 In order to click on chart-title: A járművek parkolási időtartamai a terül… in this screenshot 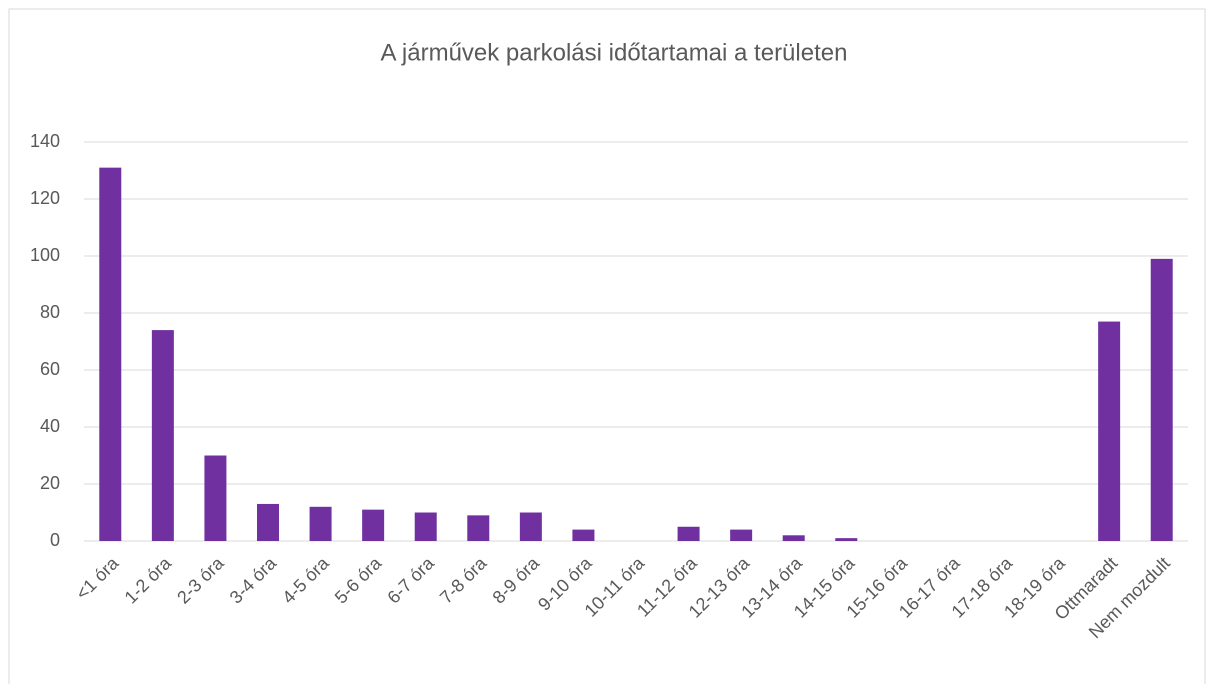, I will do `click(614, 52)`.